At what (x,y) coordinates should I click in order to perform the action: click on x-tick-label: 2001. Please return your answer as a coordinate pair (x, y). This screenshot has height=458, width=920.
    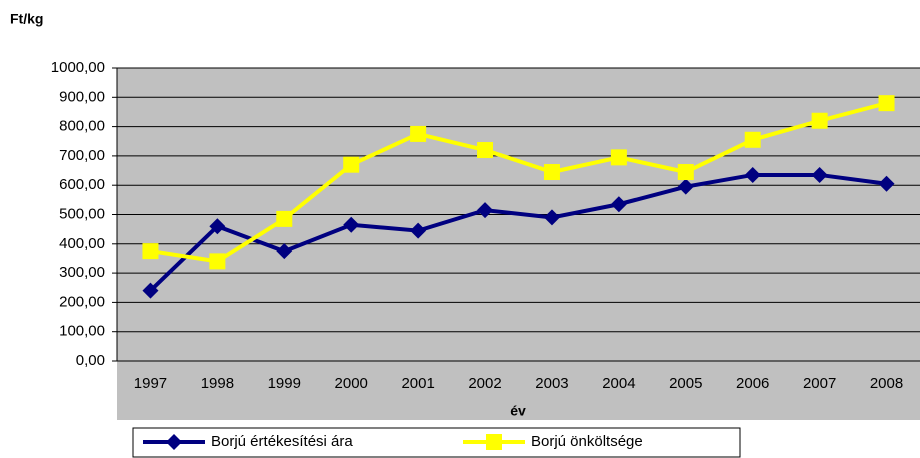
    Looking at the image, I should click on (417, 383).